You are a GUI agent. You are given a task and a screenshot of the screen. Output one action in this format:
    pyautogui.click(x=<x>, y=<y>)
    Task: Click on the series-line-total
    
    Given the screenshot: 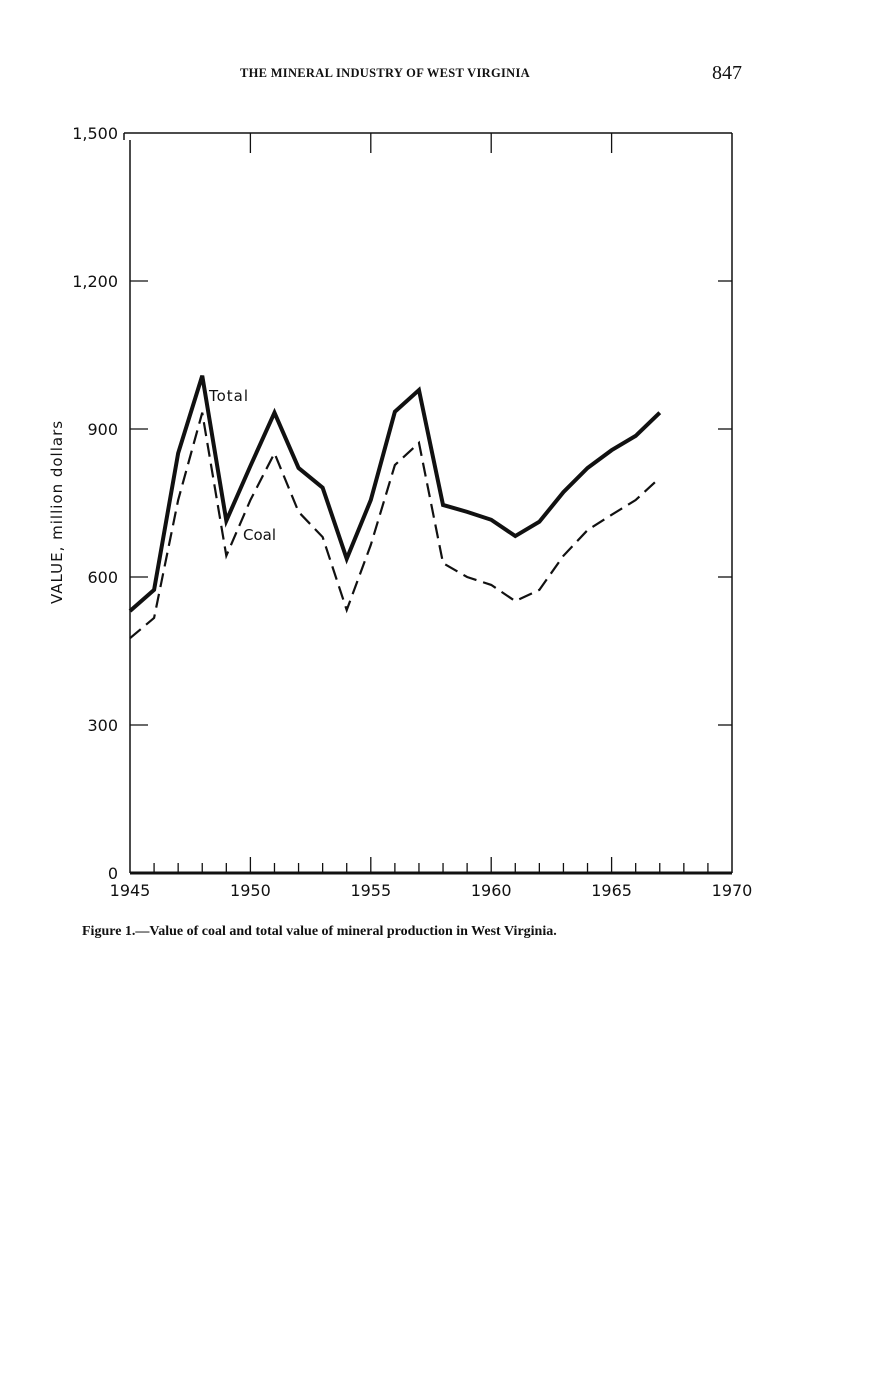 What is the action you would take?
    pyautogui.click(x=395, y=494)
    